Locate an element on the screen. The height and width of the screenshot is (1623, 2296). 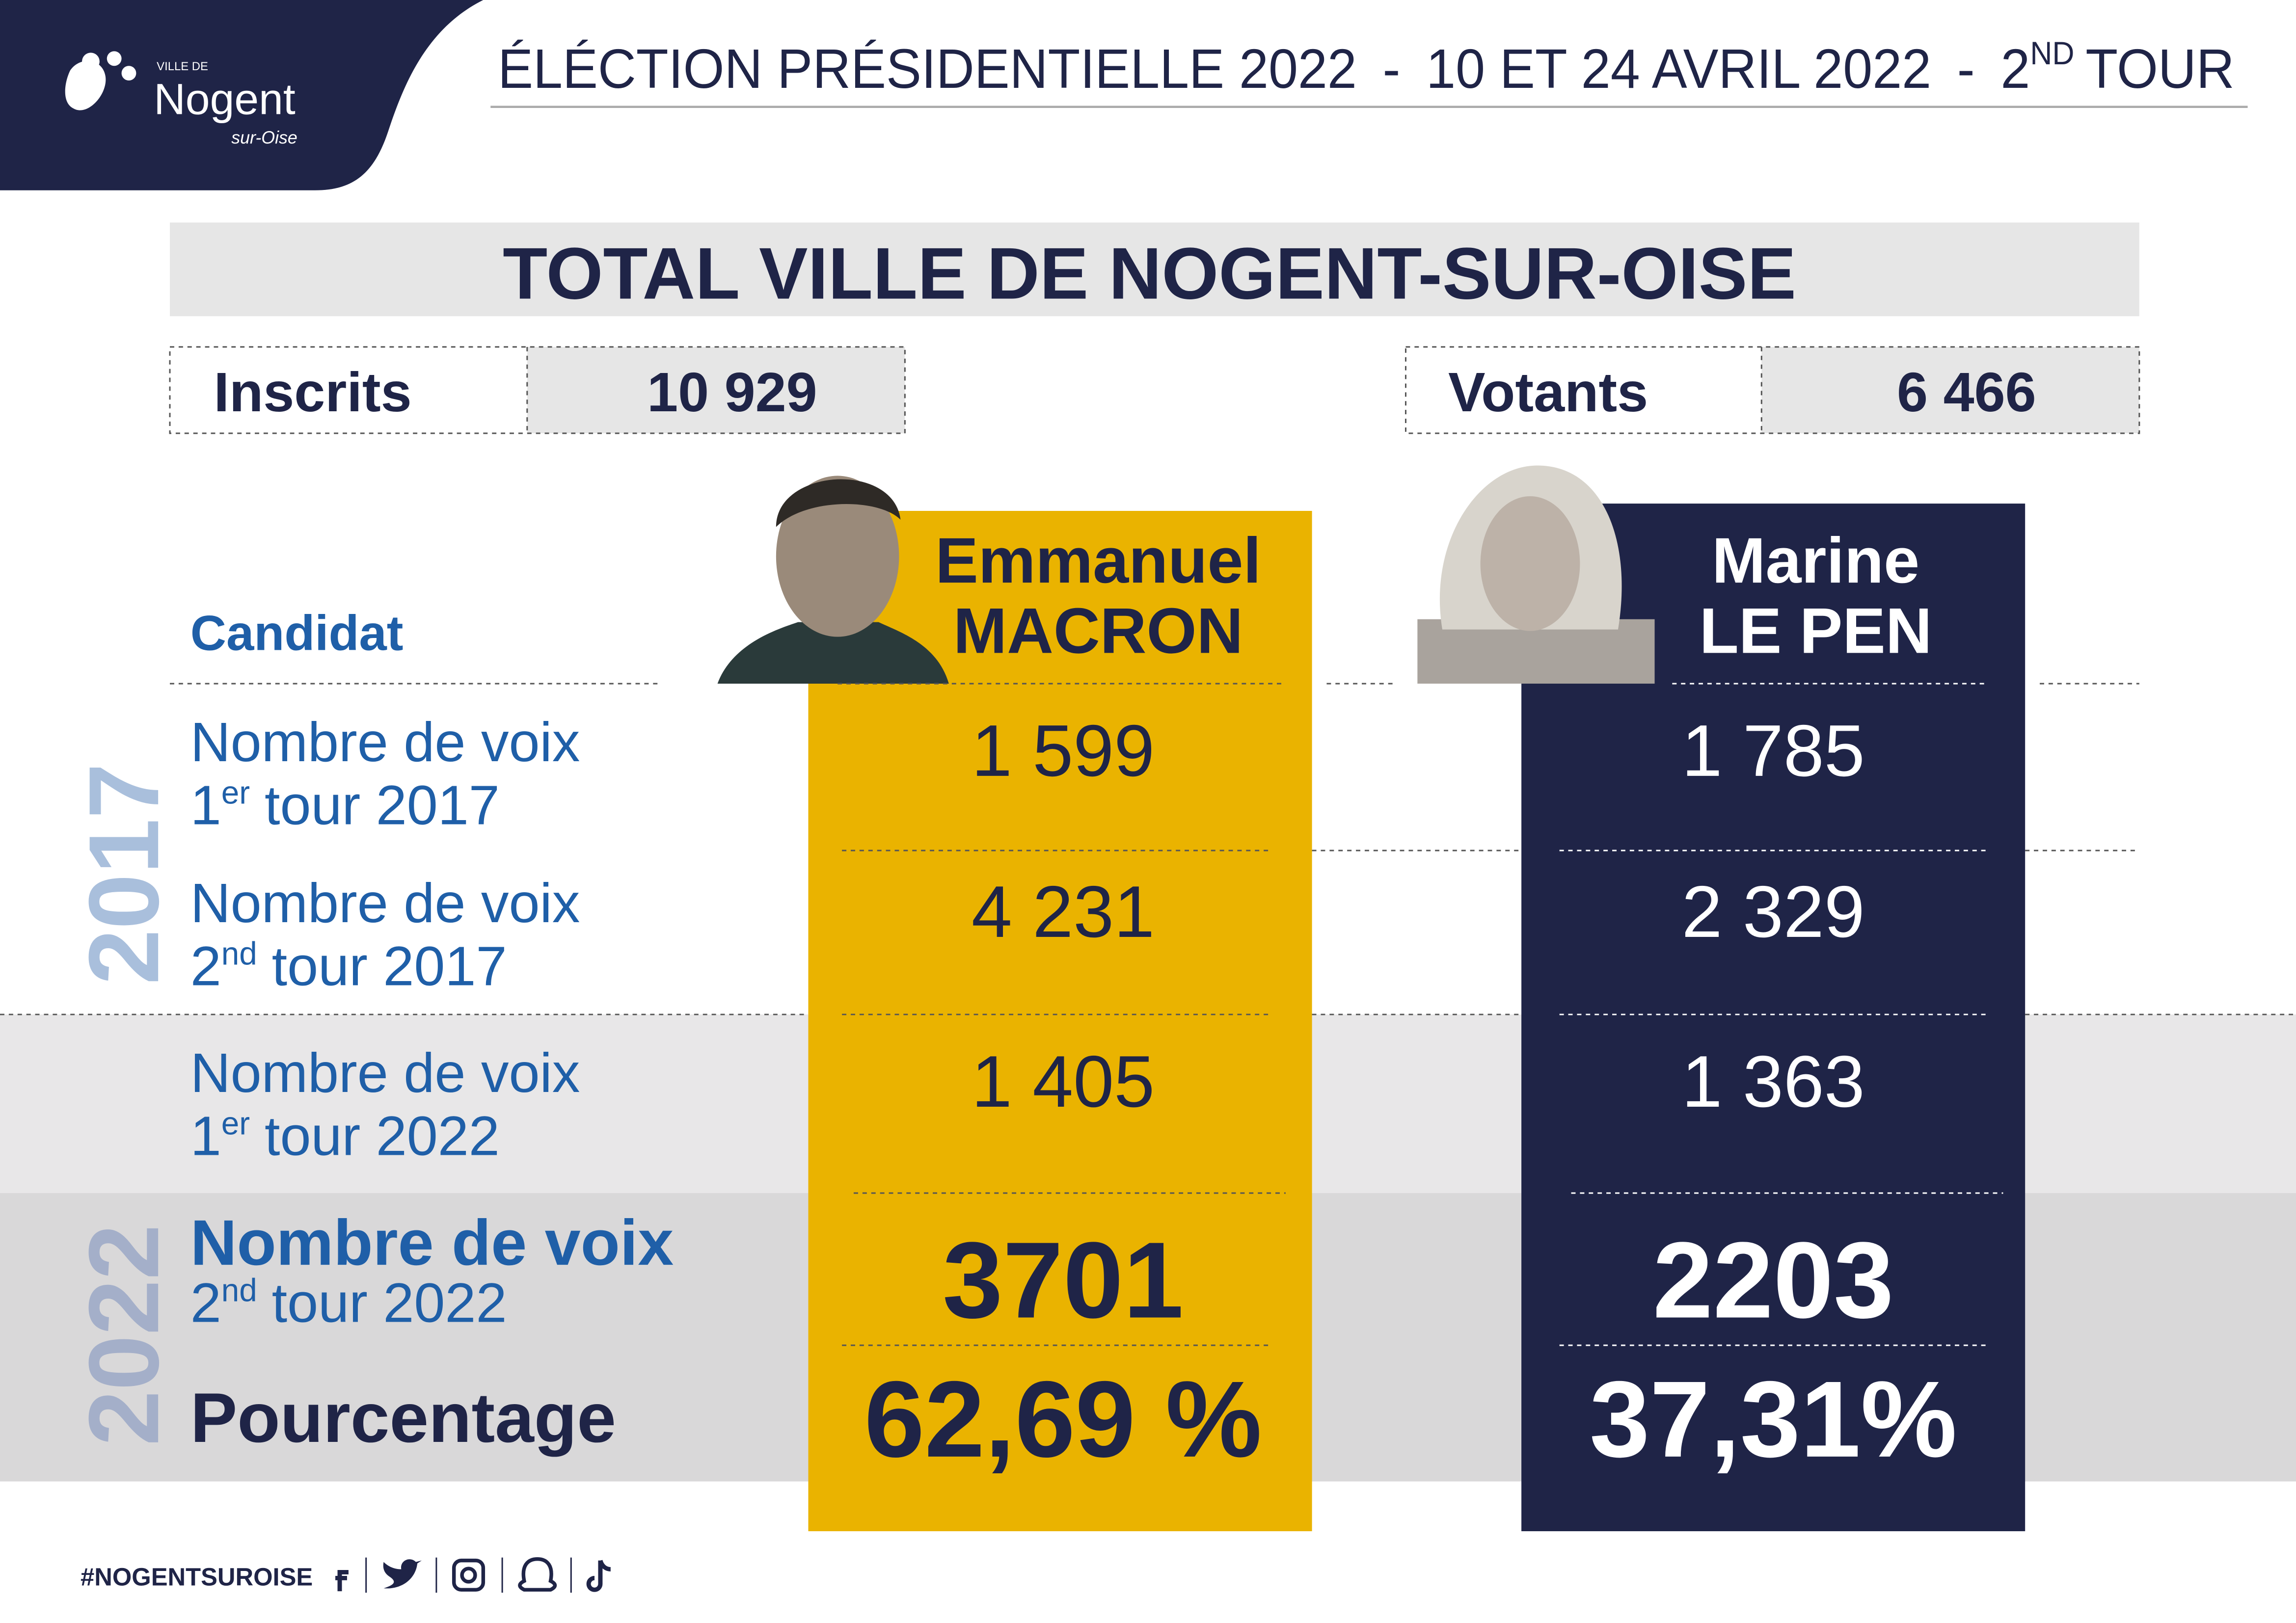
inscrits-box is located at coordinates (537, 390).